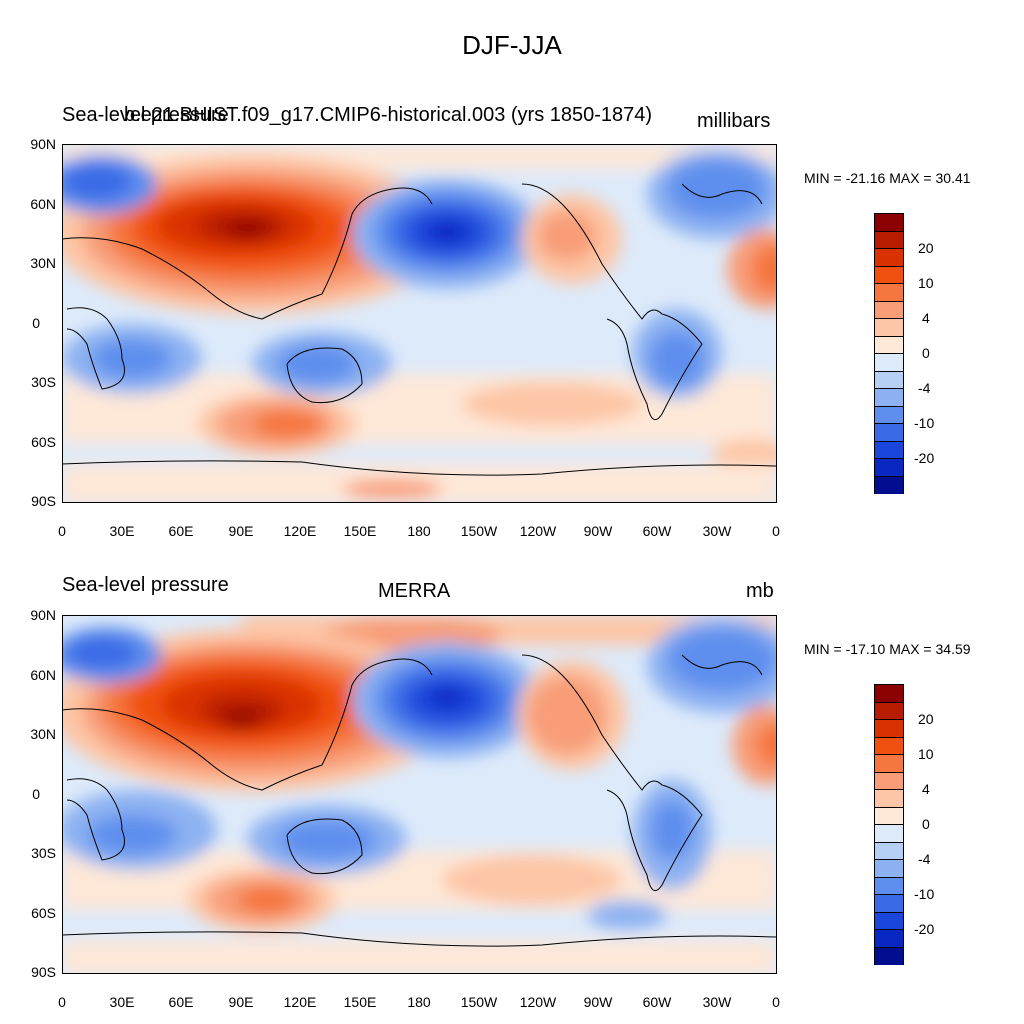 This screenshot has height=1024, width=1024. I want to click on panel2-lon-tick: 60W, so click(657, 1002).